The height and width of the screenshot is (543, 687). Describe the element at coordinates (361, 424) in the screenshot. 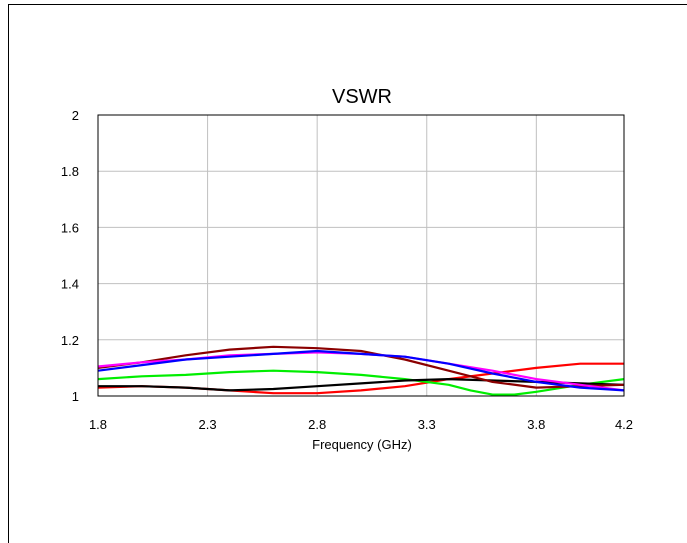

I see `x-tick-labels: 1.8 2.3 2.8 3.3 3.8 4.2` at that location.